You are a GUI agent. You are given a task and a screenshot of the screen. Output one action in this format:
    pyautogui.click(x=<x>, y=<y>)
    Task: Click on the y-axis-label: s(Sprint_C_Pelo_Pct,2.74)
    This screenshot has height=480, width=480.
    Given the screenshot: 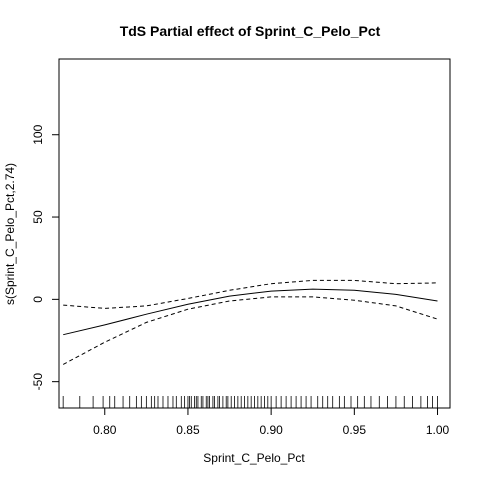 What is the action you would take?
    pyautogui.click(x=10, y=234)
    